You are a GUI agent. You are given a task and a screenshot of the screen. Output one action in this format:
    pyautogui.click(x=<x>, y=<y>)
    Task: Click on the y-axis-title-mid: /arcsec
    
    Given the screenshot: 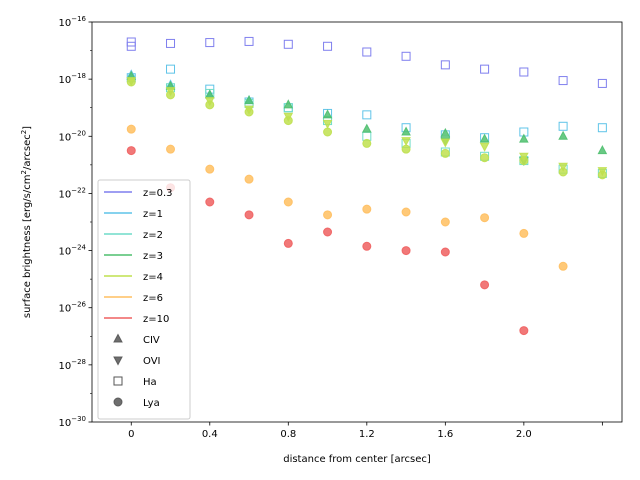 What is the action you would take?
    pyautogui.click(x=27, y=152)
    